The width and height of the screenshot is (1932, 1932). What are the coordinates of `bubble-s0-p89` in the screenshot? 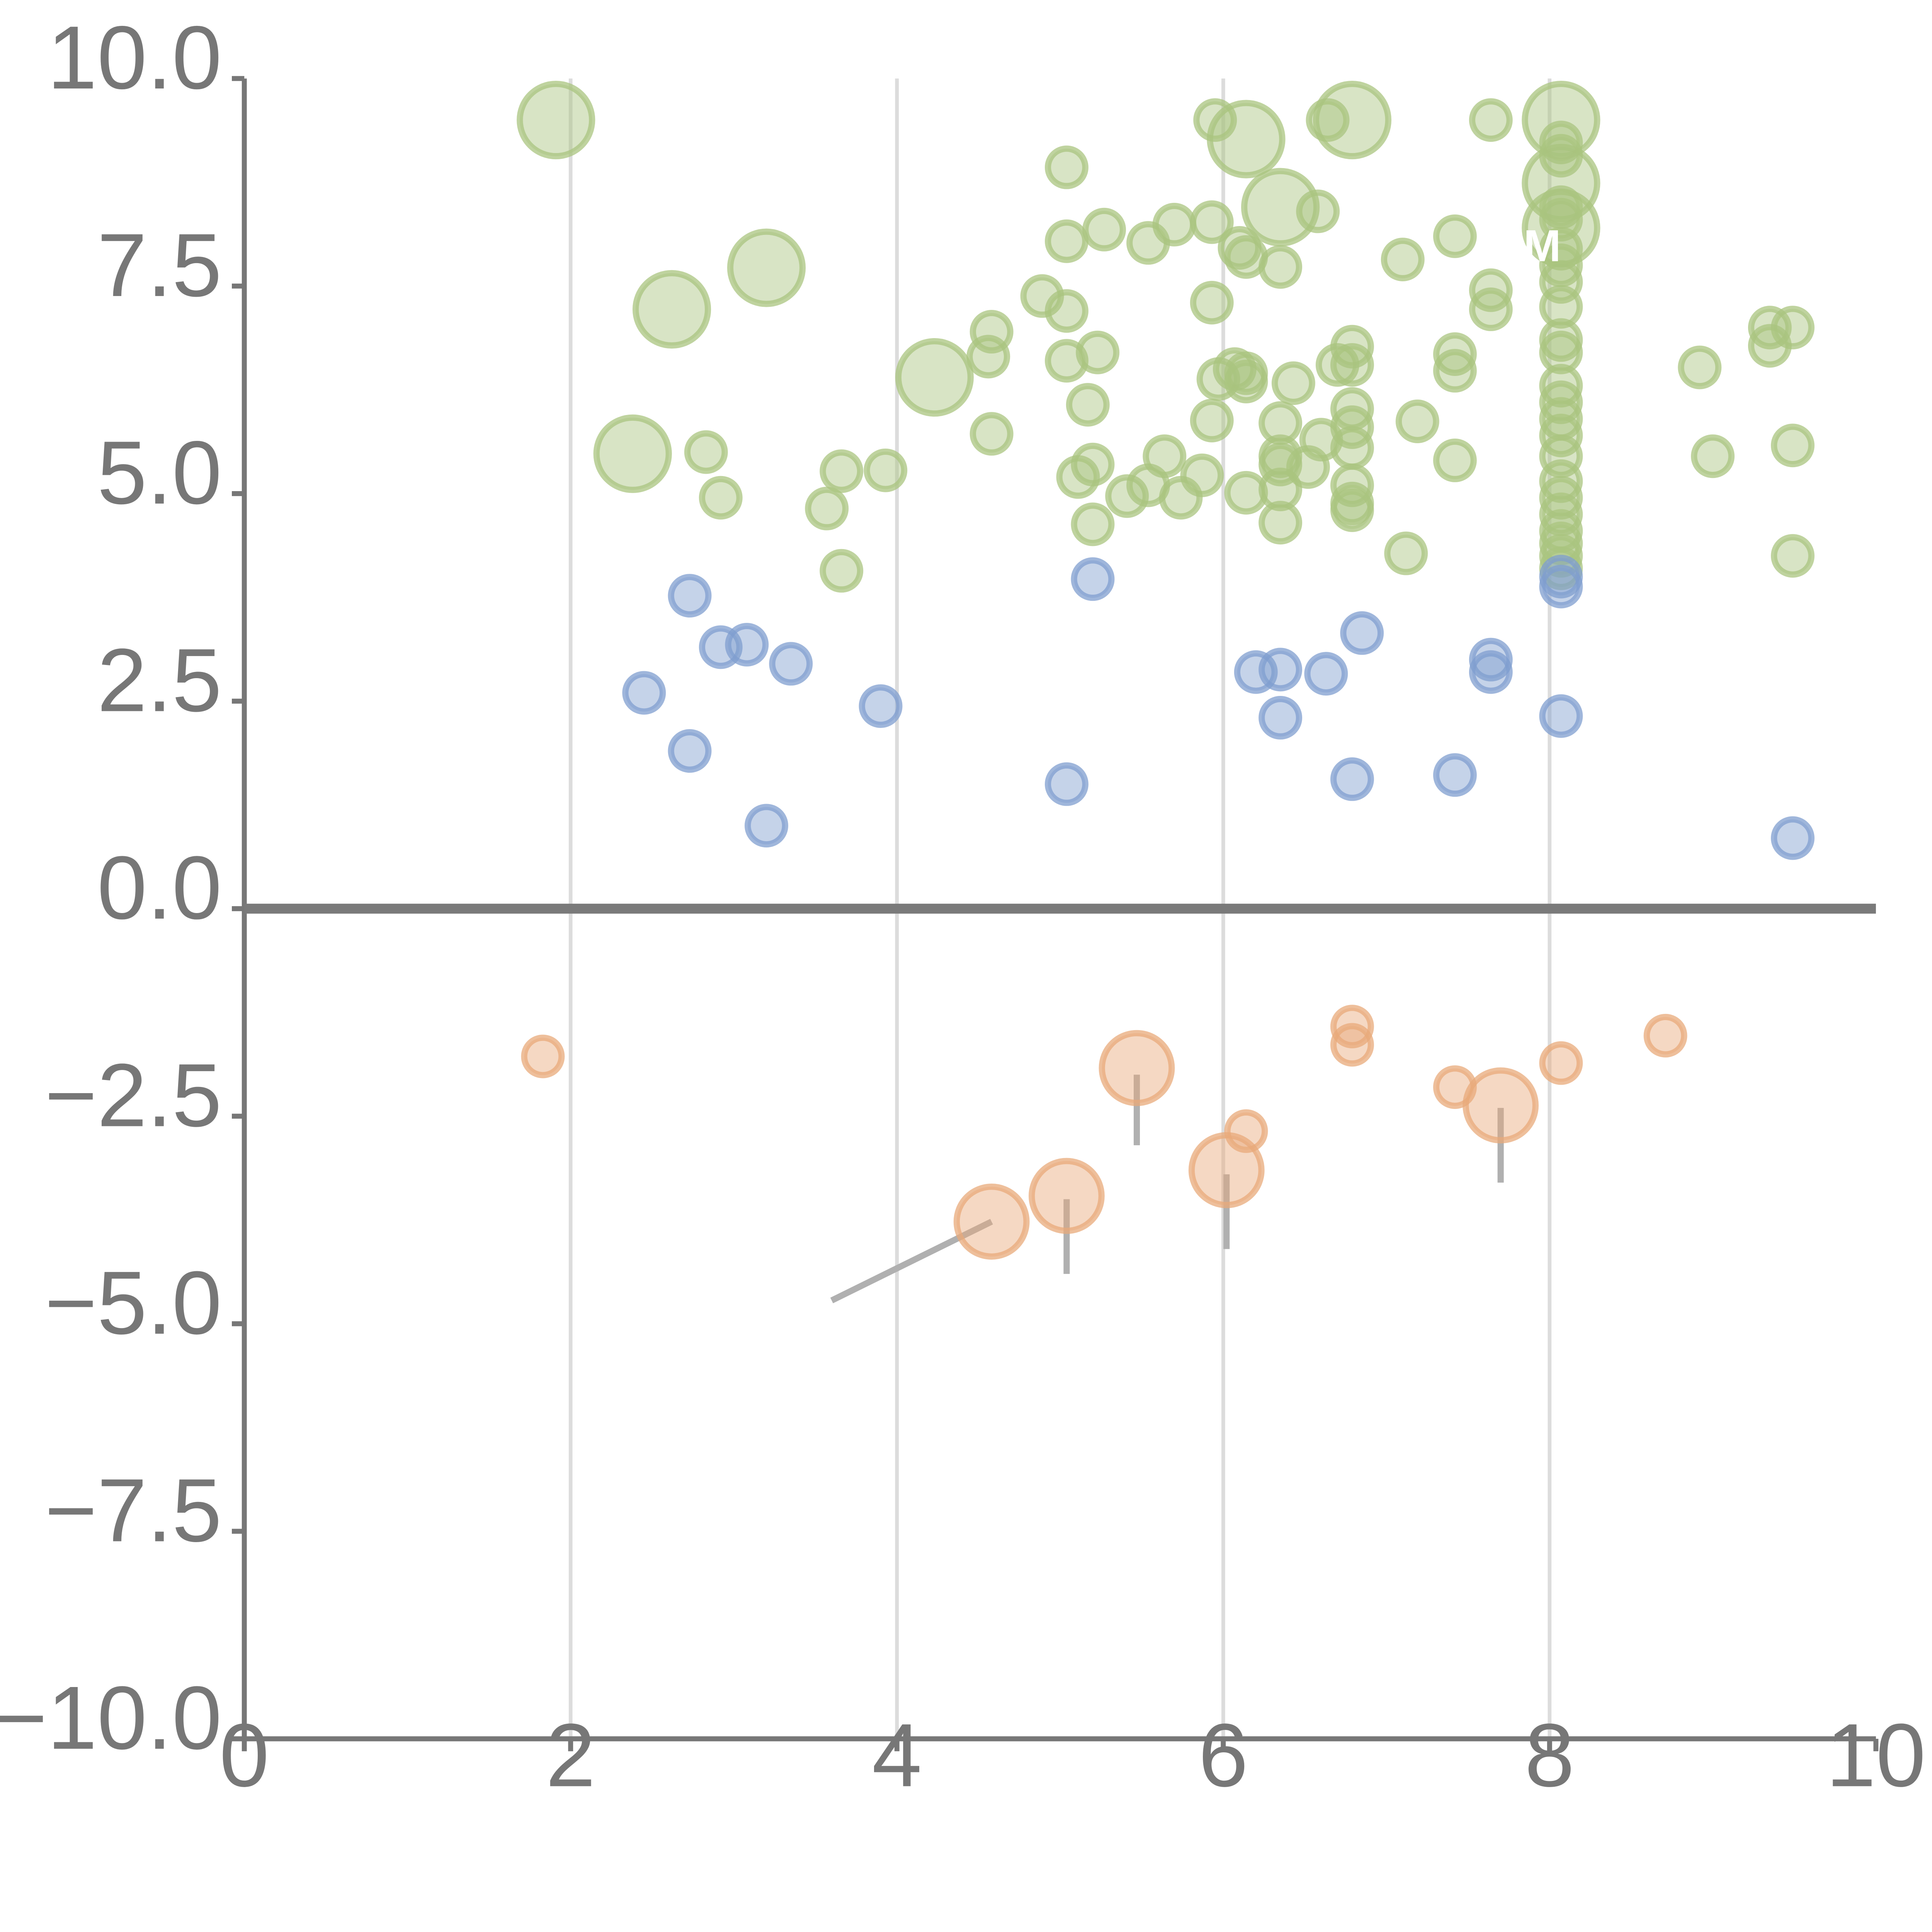 It's located at (1281, 523).